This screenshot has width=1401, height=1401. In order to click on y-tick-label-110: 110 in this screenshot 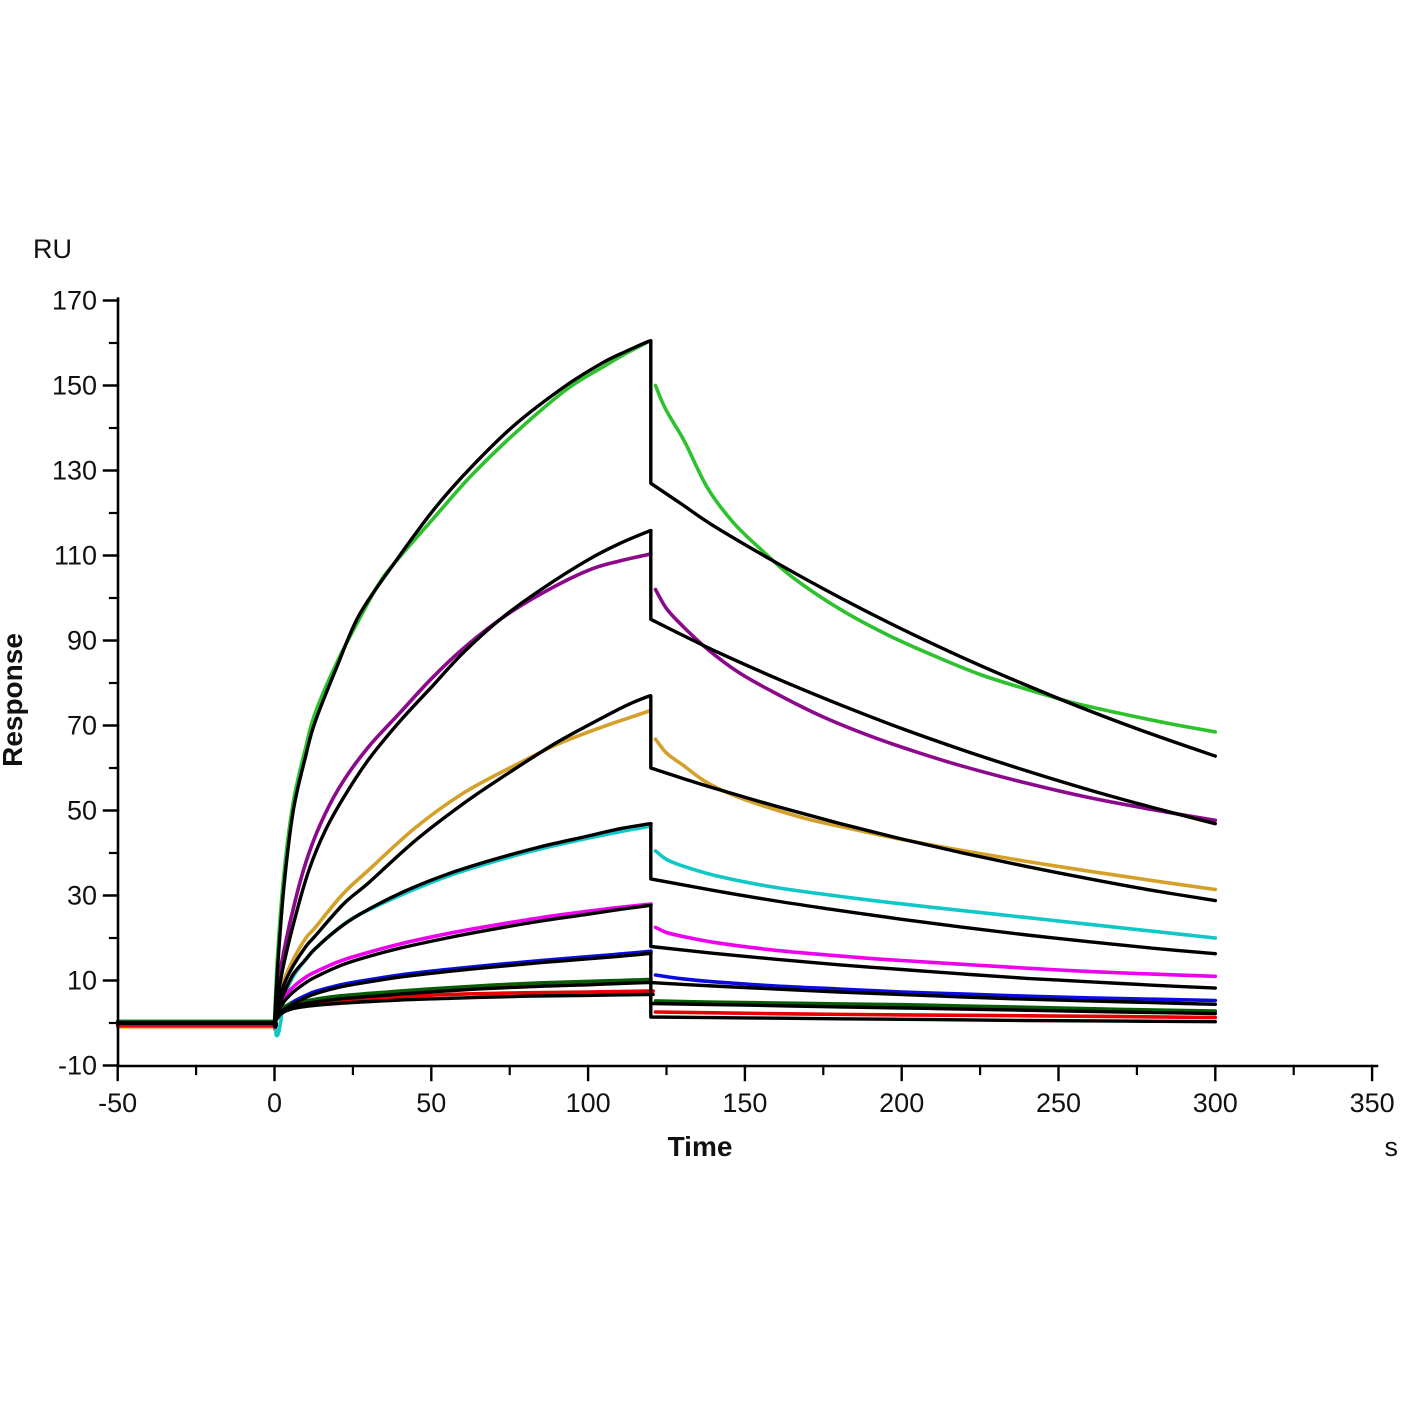, I will do `click(75, 556)`.